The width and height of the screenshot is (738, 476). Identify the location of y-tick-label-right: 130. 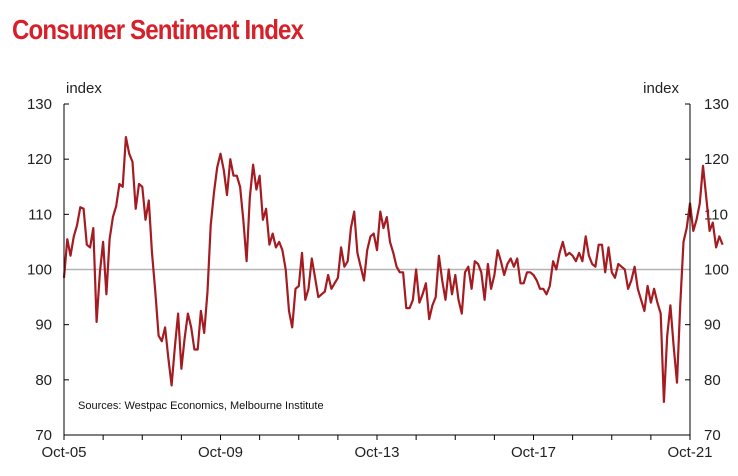
(716, 104).